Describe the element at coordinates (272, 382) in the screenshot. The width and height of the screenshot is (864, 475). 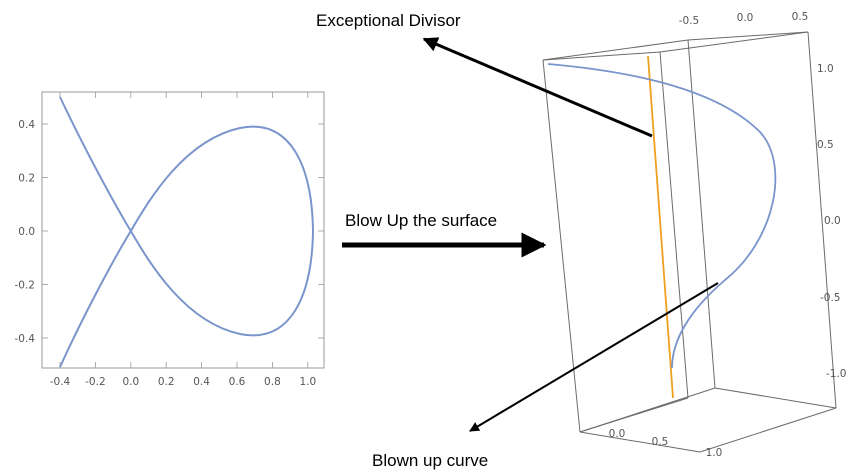
I see `x-tick-label: 0.8` at that location.